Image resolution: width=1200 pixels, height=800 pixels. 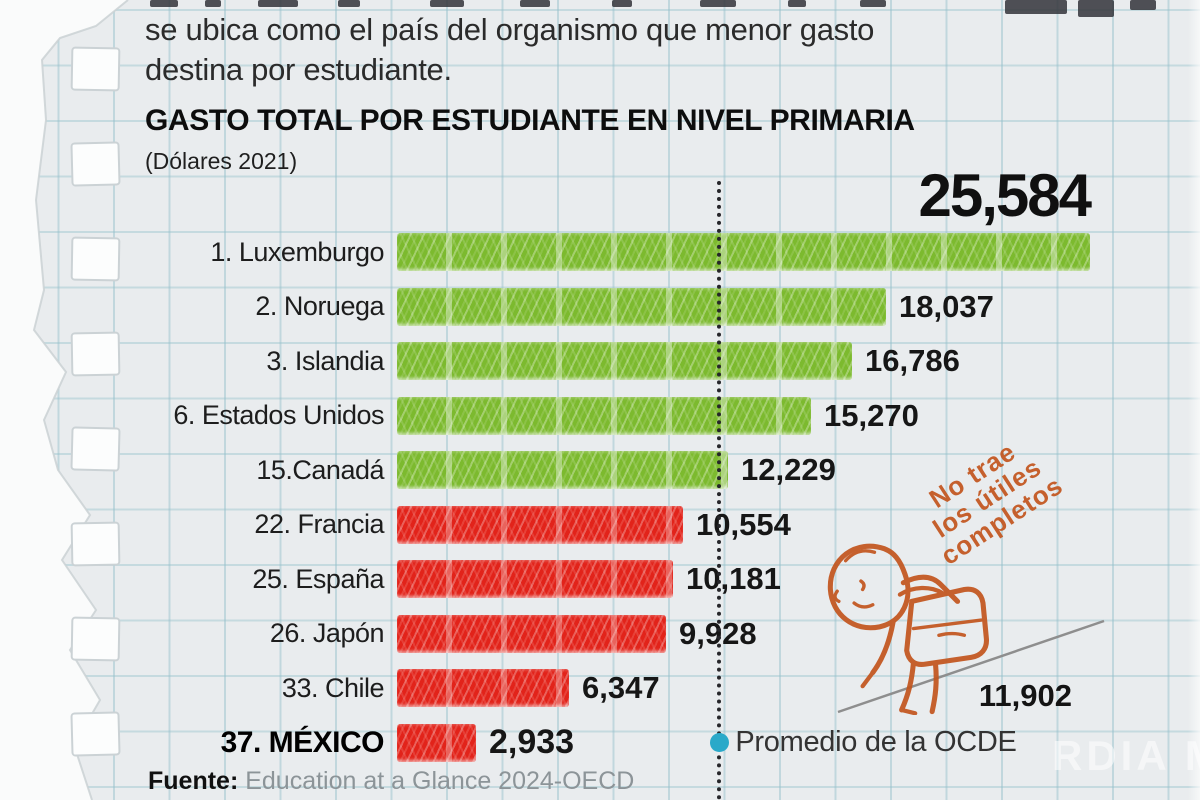 I want to click on bar-row: 3. Islandia 16,786, so click(x=600, y=361).